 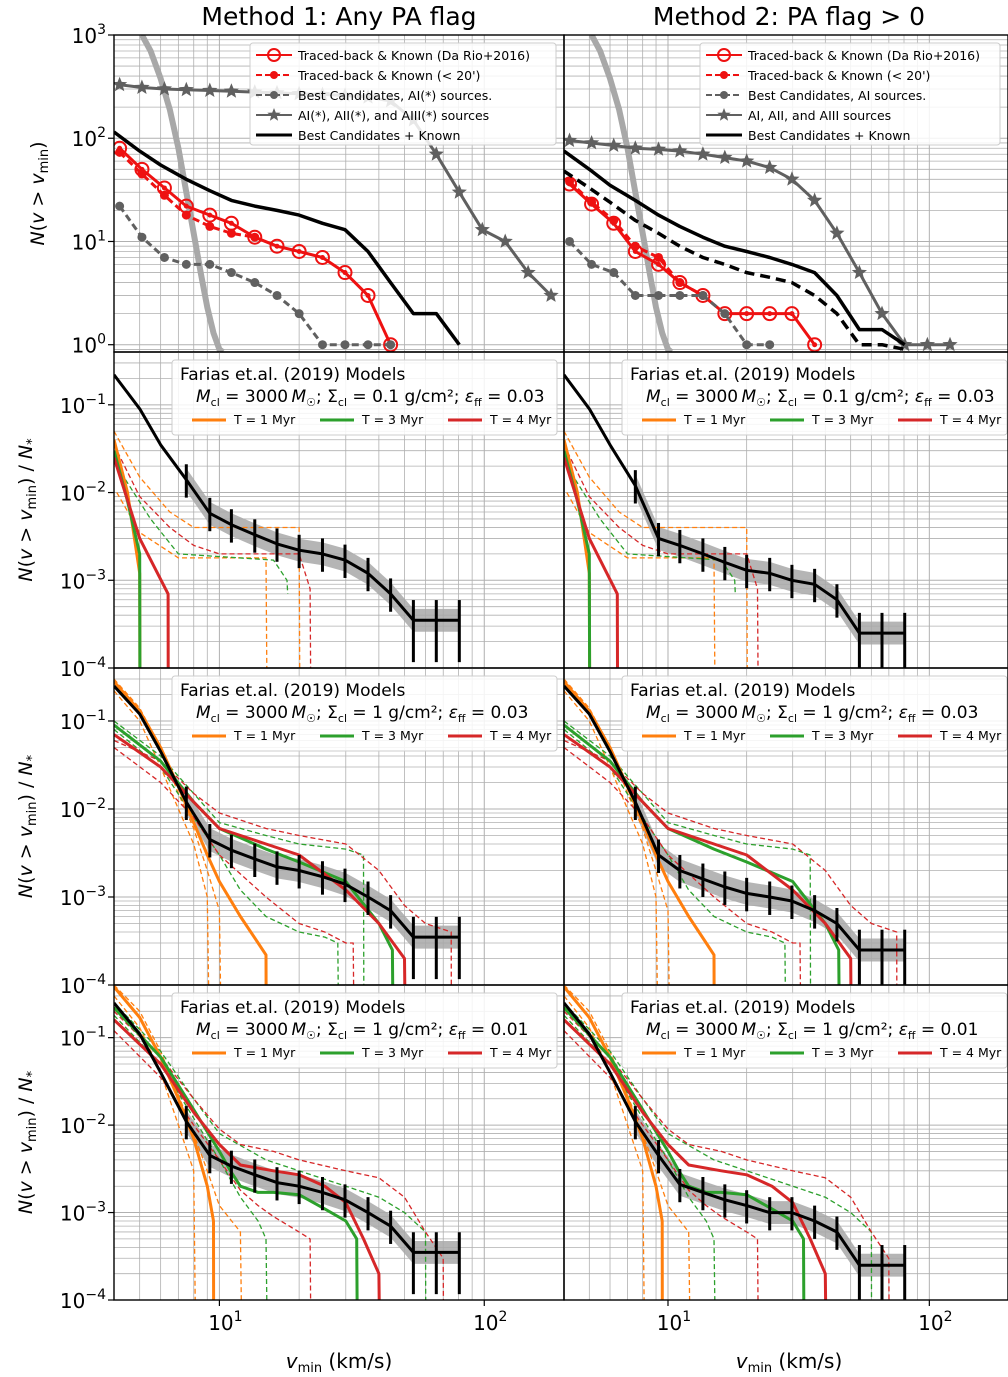 What do you see at coordinates (27, 826) in the screenshot?
I see `y-axis-label-normalized: N(v > vmin) / N*` at bounding box center [27, 826].